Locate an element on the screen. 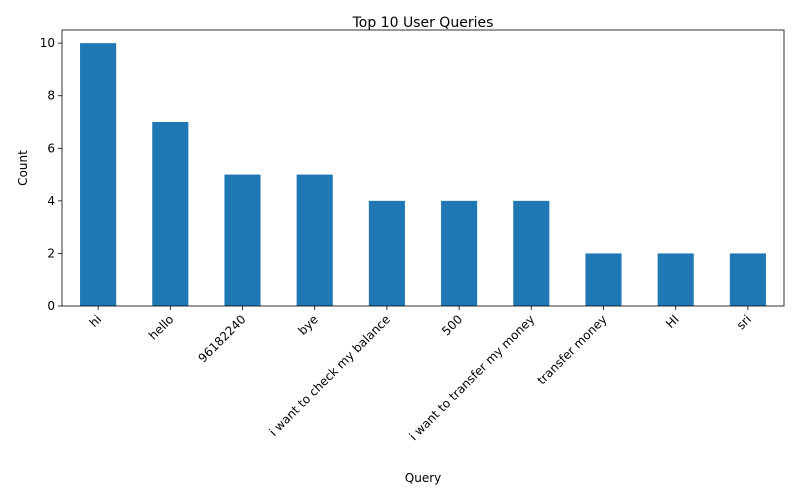  y-axis-label: Count is located at coordinates (23, 168).